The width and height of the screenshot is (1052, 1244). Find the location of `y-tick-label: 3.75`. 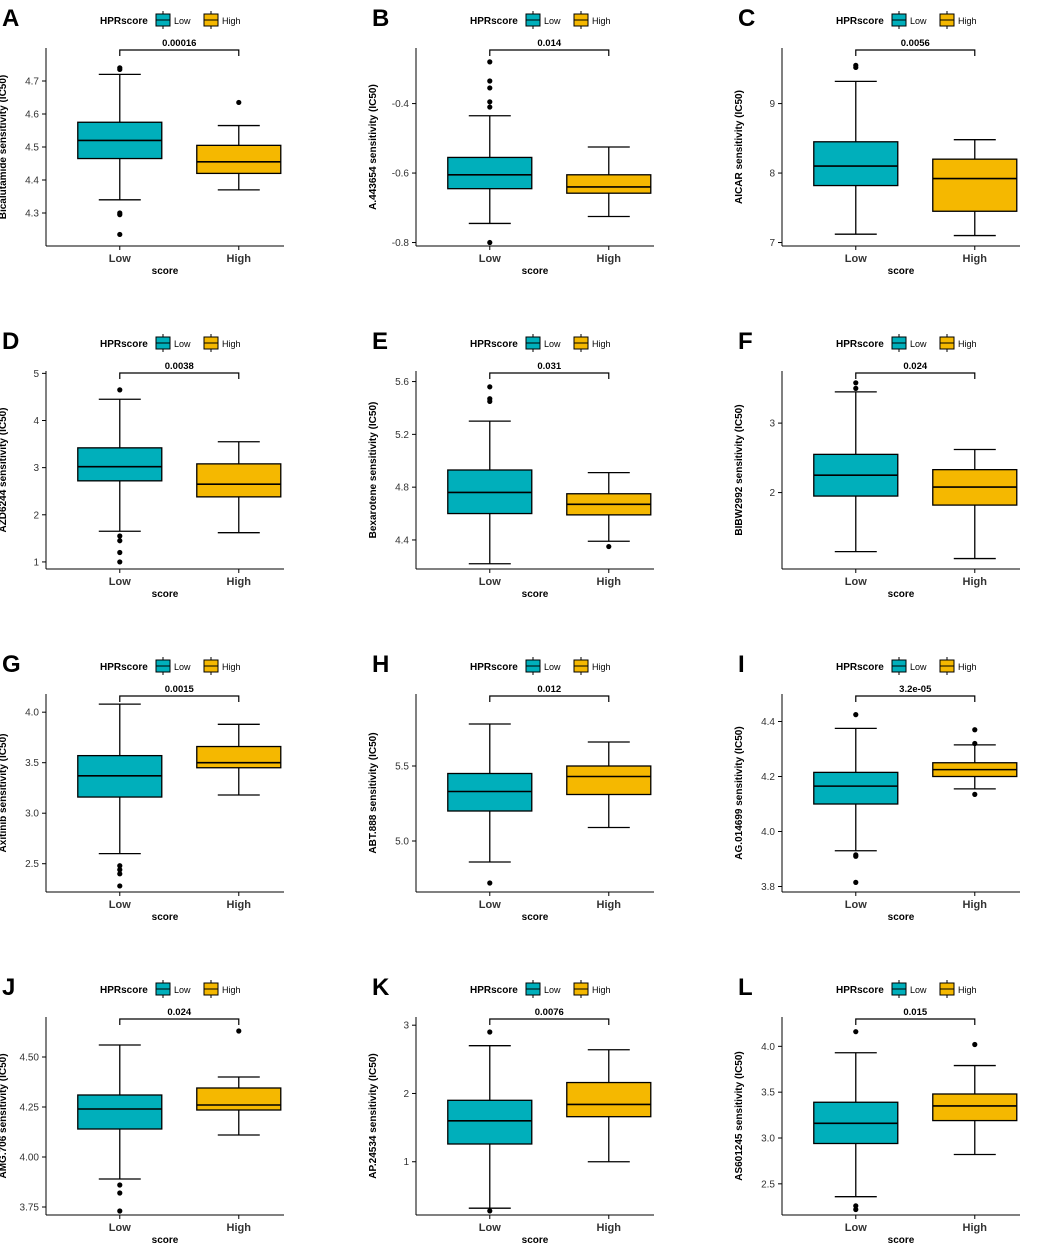

y-tick-label: 3.75 is located at coordinates (30, 1208).